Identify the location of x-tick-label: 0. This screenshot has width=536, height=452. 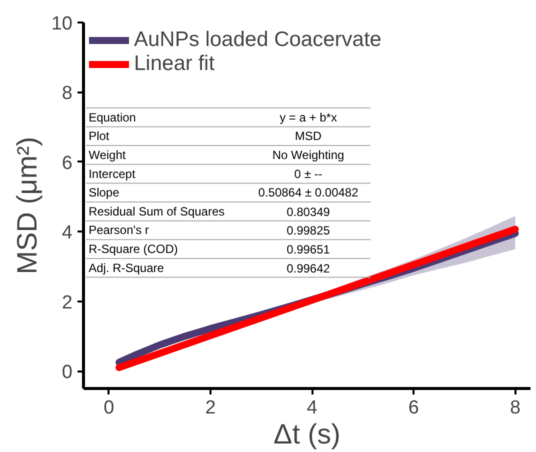
(109, 408).